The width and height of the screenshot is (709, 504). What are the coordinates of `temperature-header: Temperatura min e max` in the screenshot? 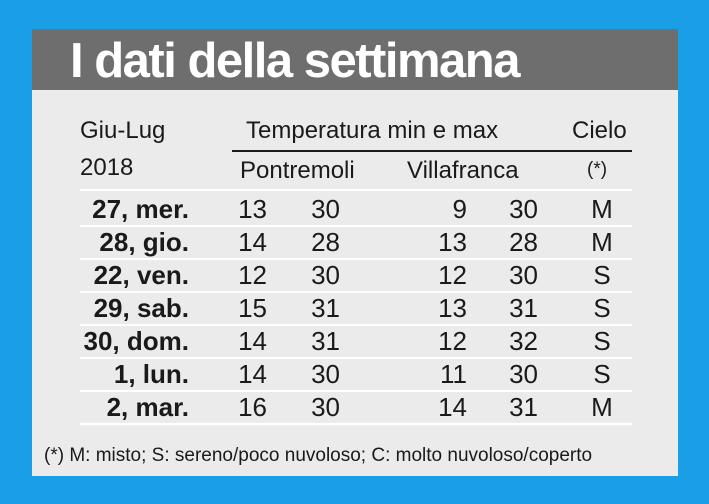 It's located at (372, 130).